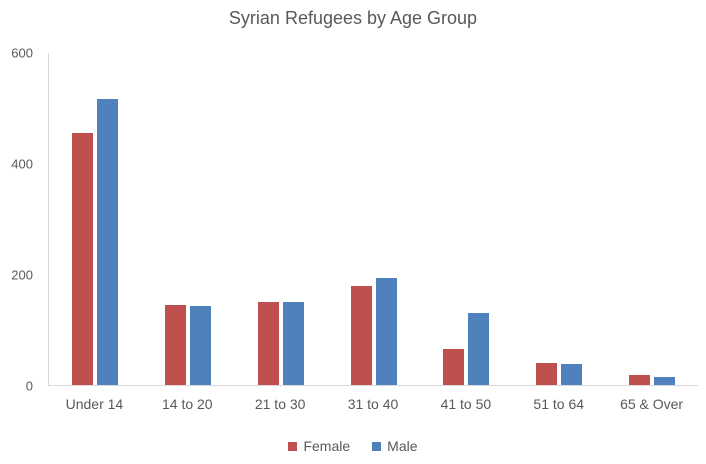  I want to click on legend: Female Male, so click(353, 446).